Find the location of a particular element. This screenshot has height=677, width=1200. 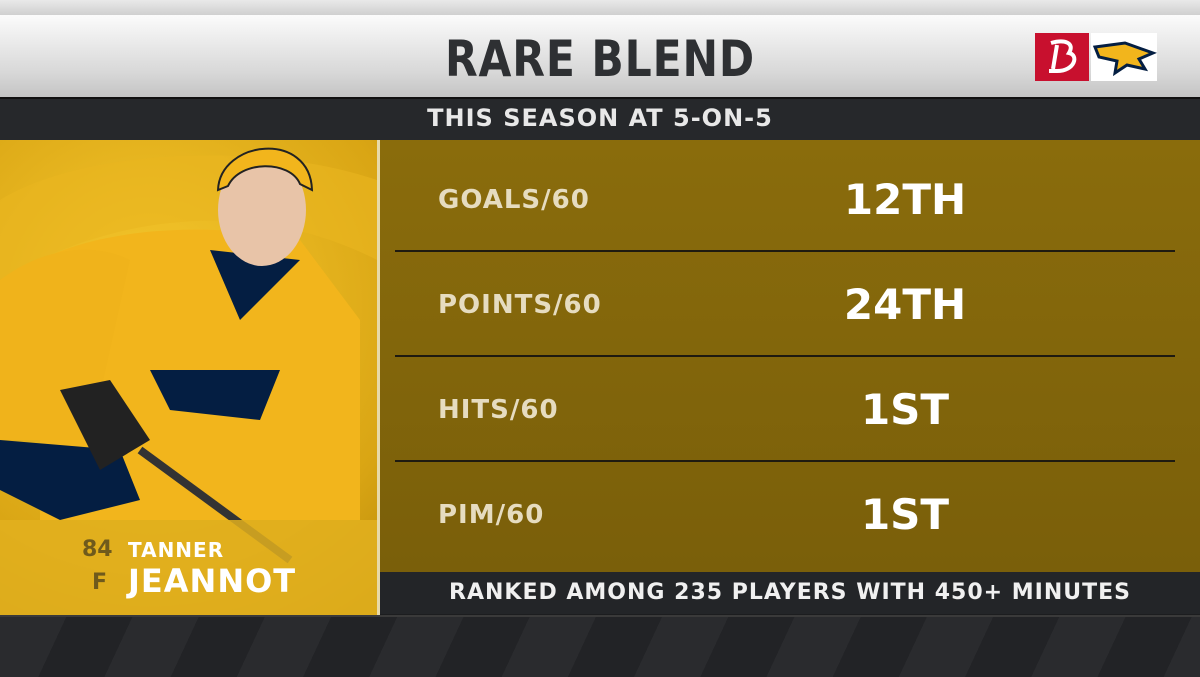

logos is located at coordinates (1096, 57).